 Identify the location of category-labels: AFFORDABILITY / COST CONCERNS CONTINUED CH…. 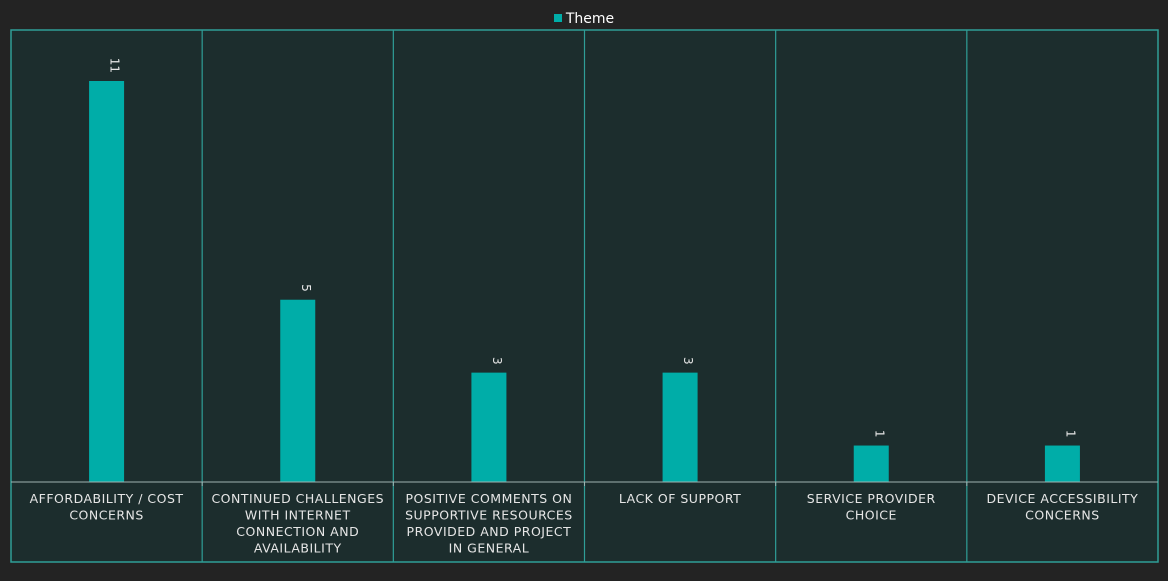
(584, 523).